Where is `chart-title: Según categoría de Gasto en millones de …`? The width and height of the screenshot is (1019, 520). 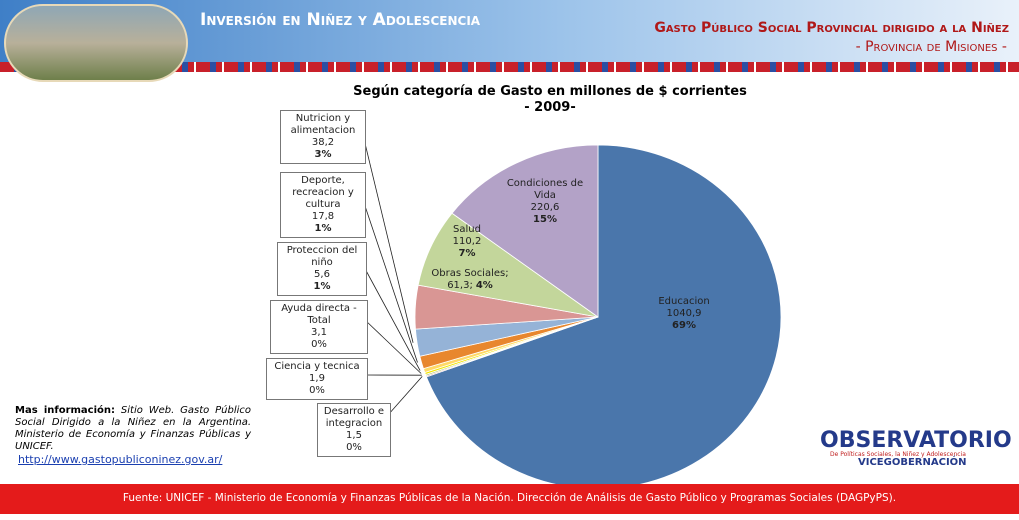 chart-title: Según categoría de Gasto en millones de … is located at coordinates (550, 91).